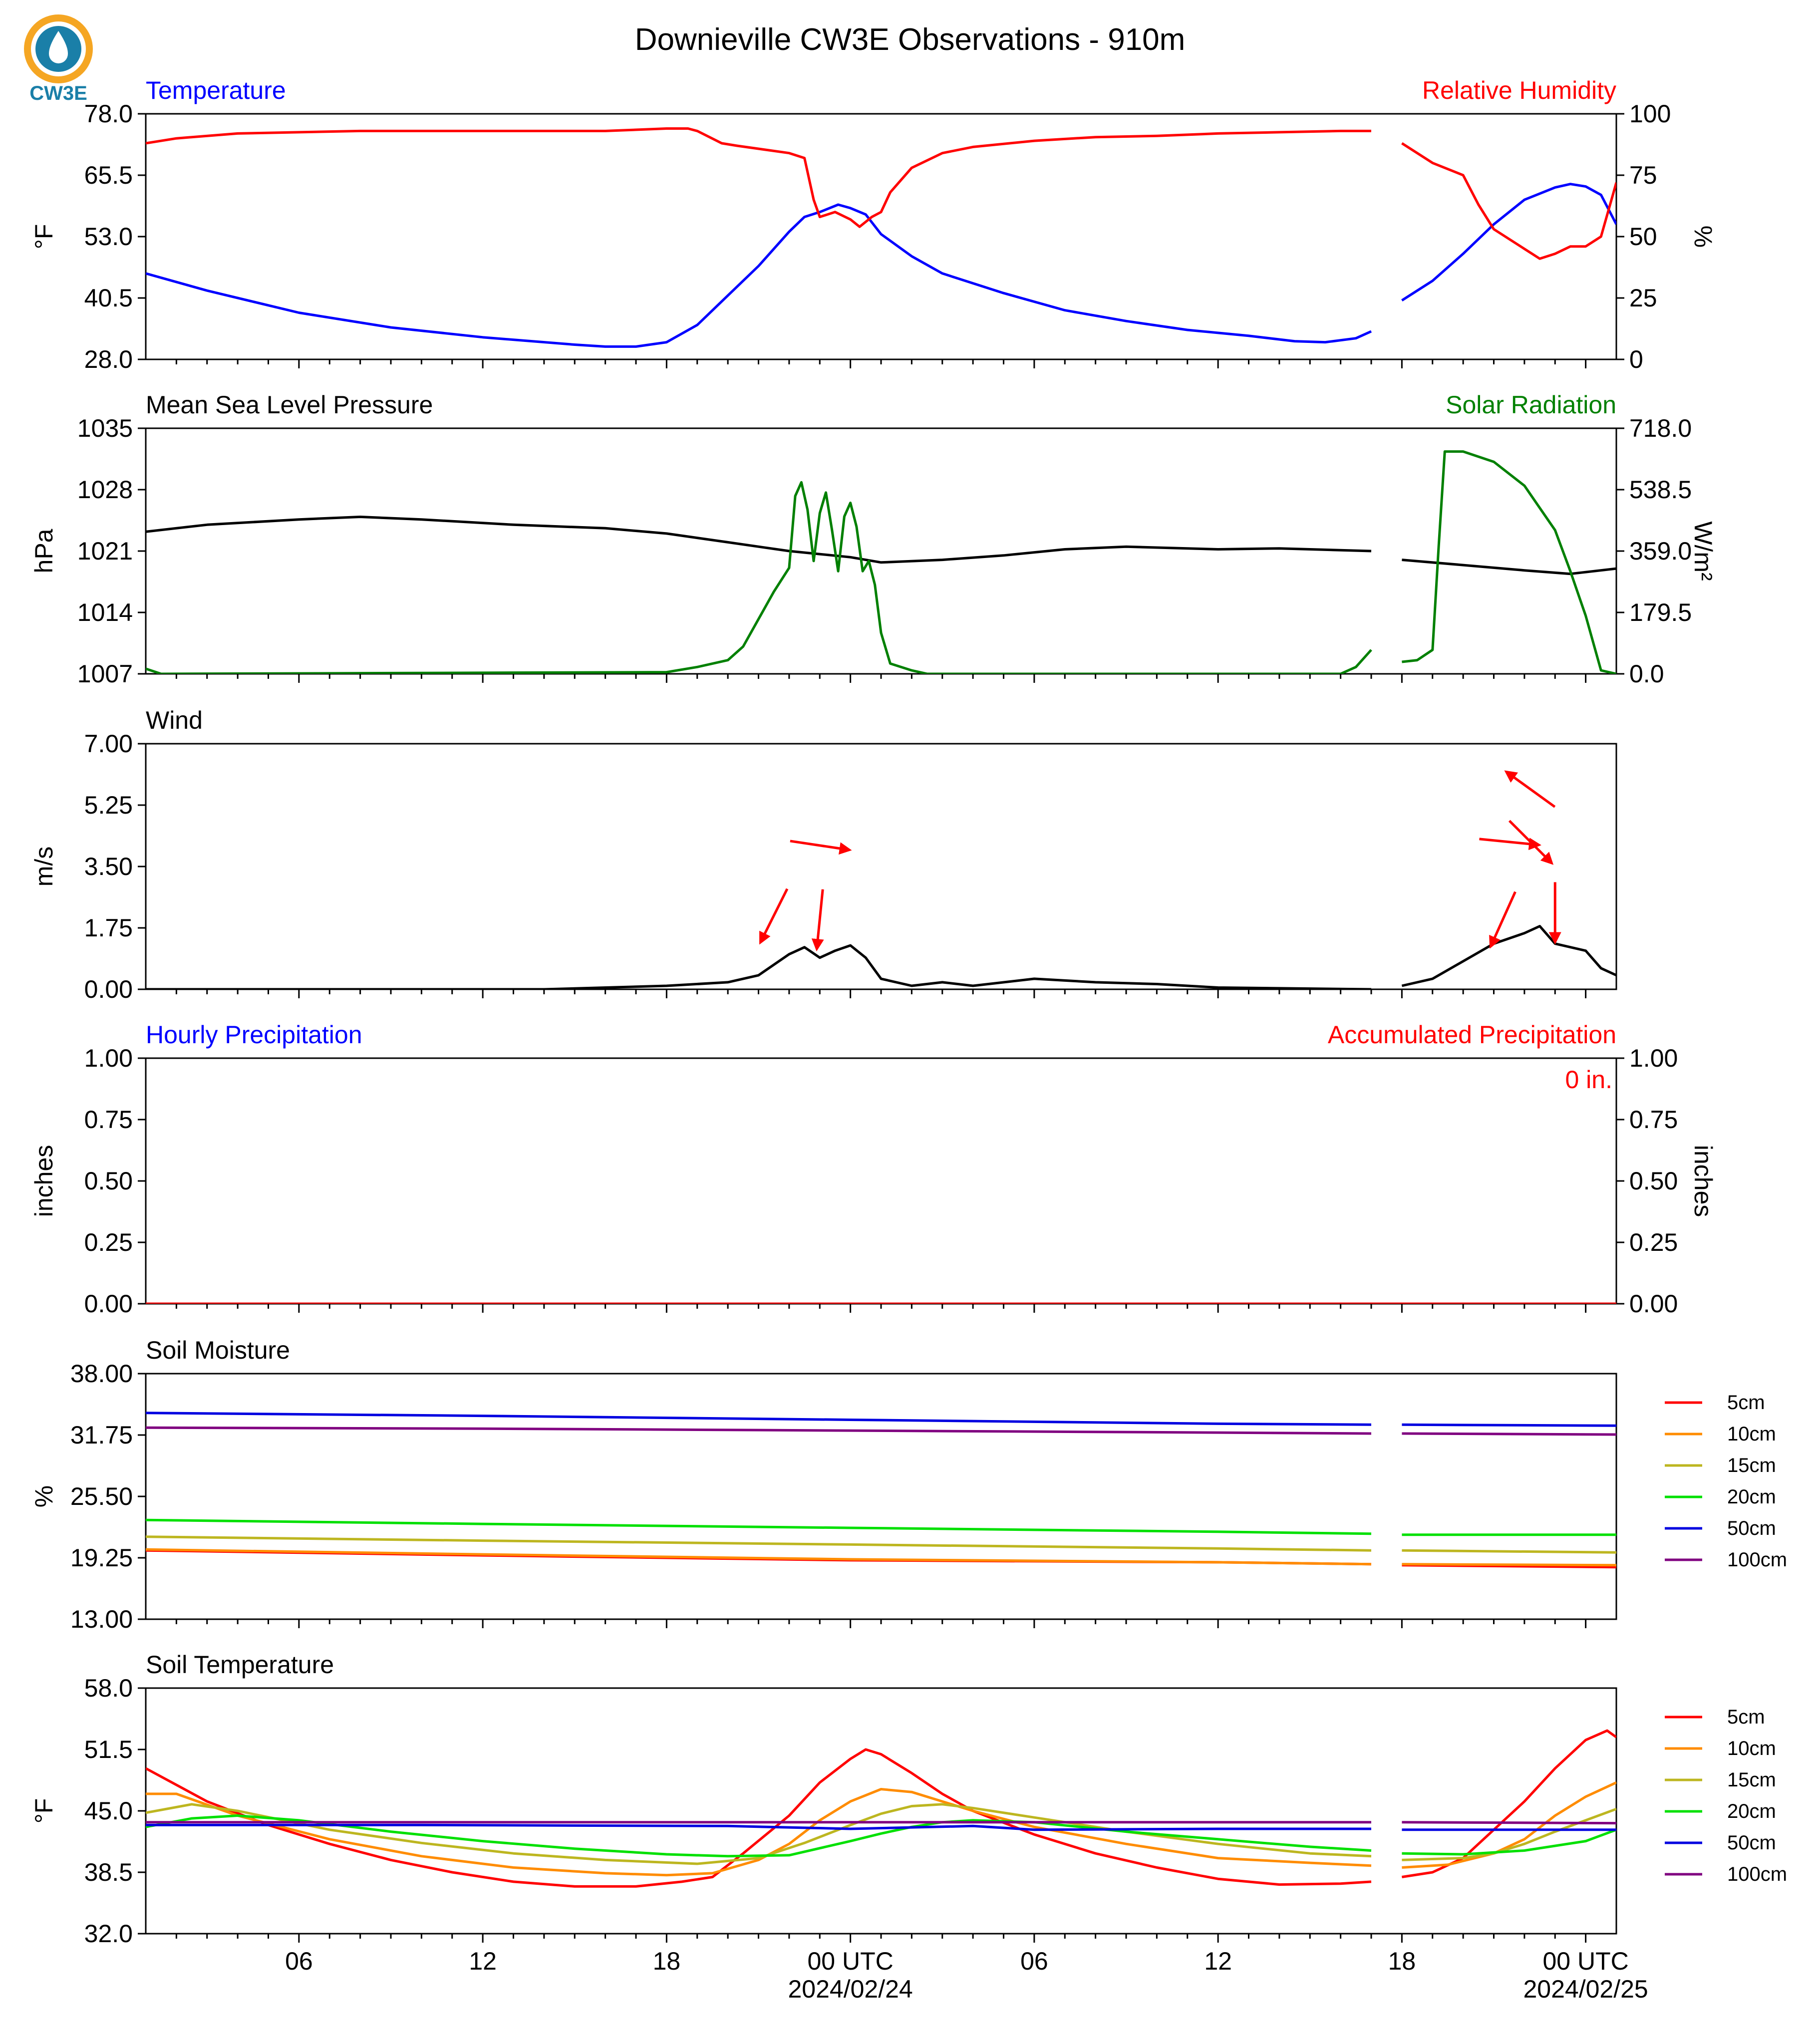 Image resolution: width=1820 pixels, height=2028 pixels. Describe the element at coordinates (254, 1035) in the screenshot. I see `panel-title-left: Hourly Precipitation` at that location.